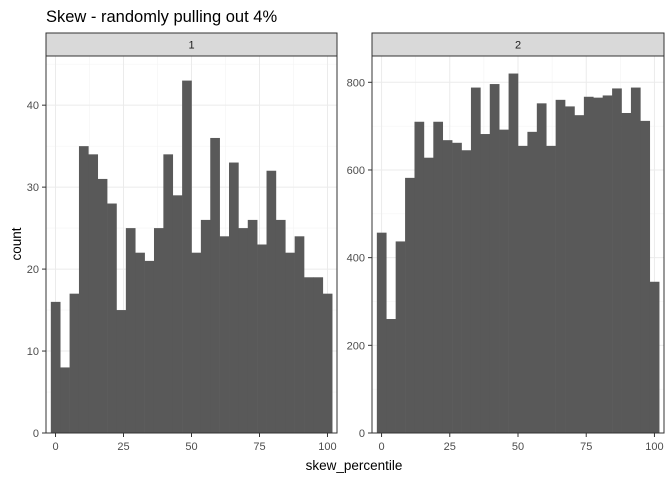 The image size is (672, 480). Describe the element at coordinates (33, 106) in the screenshot. I see `y-tick-label: 40` at that location.